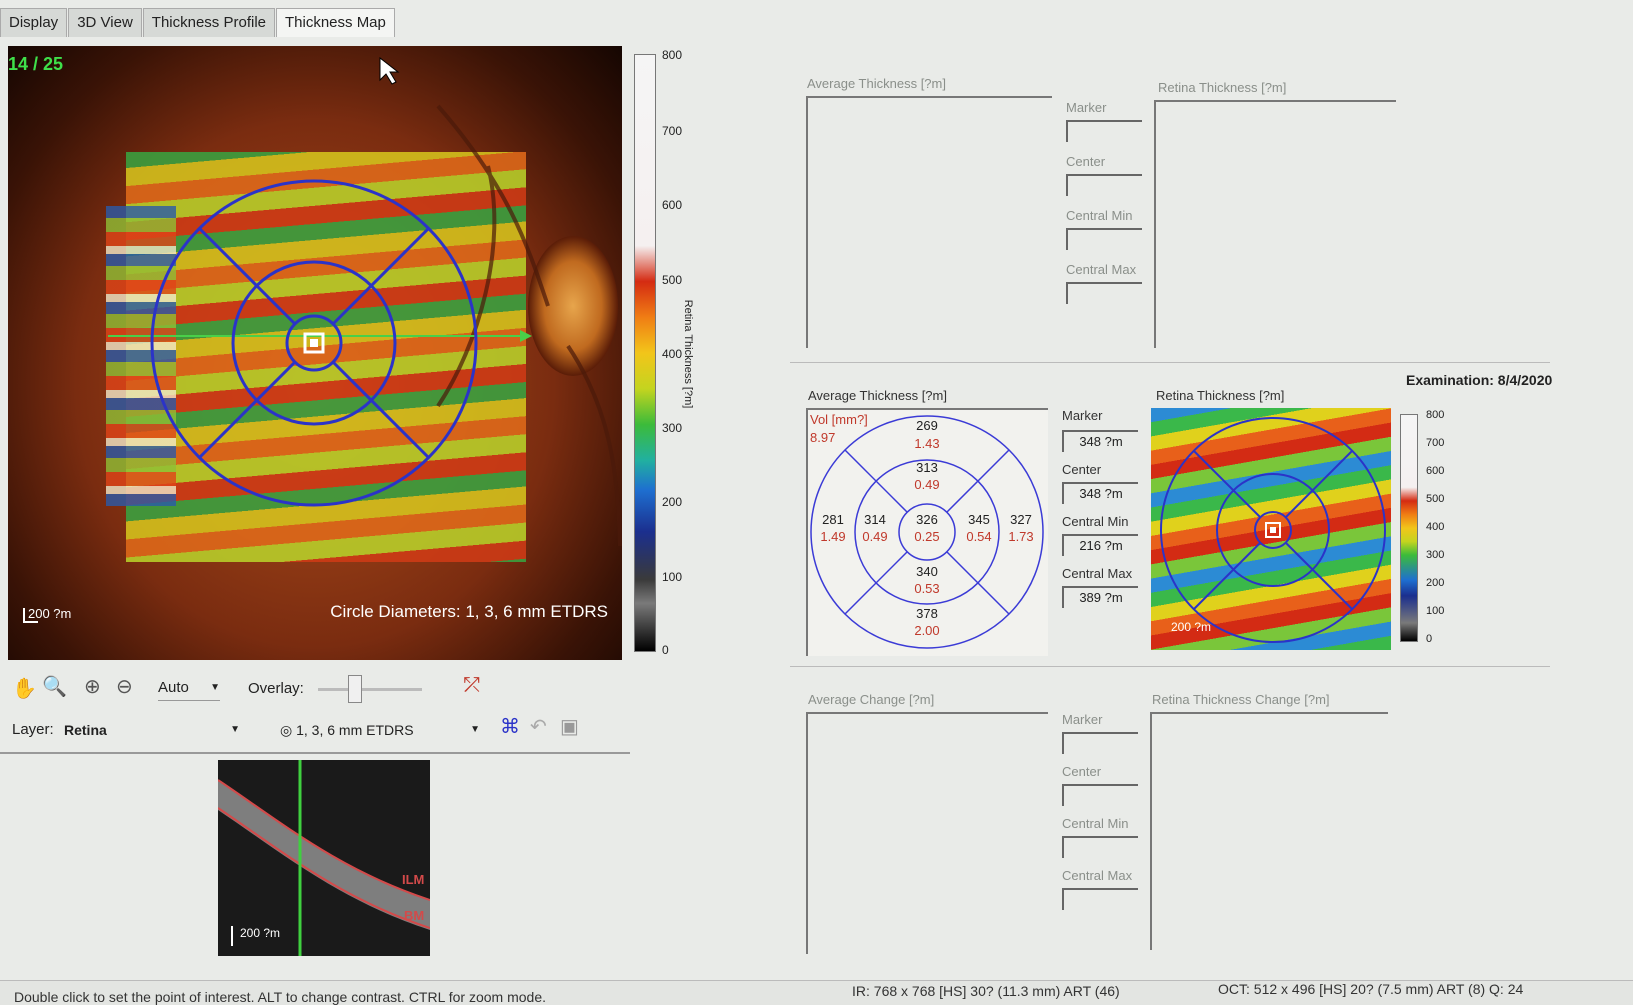  What do you see at coordinates (1100, 493) in the screenshot?
I see `mid-center-value: 348 ?m` at bounding box center [1100, 493].